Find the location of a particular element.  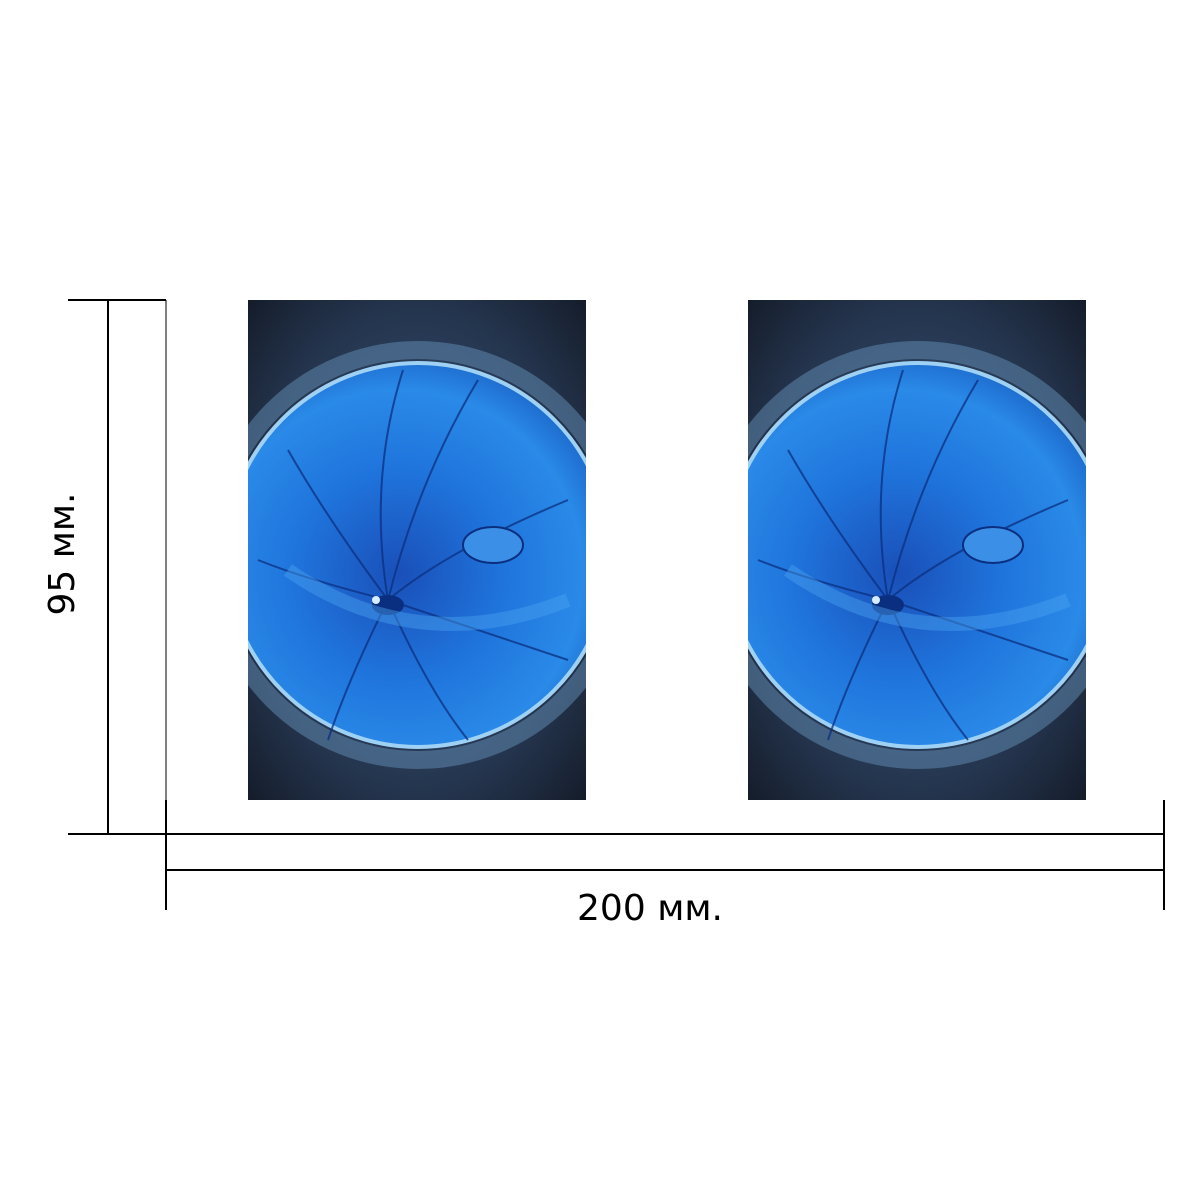

photo-panel-right is located at coordinates (917, 550).